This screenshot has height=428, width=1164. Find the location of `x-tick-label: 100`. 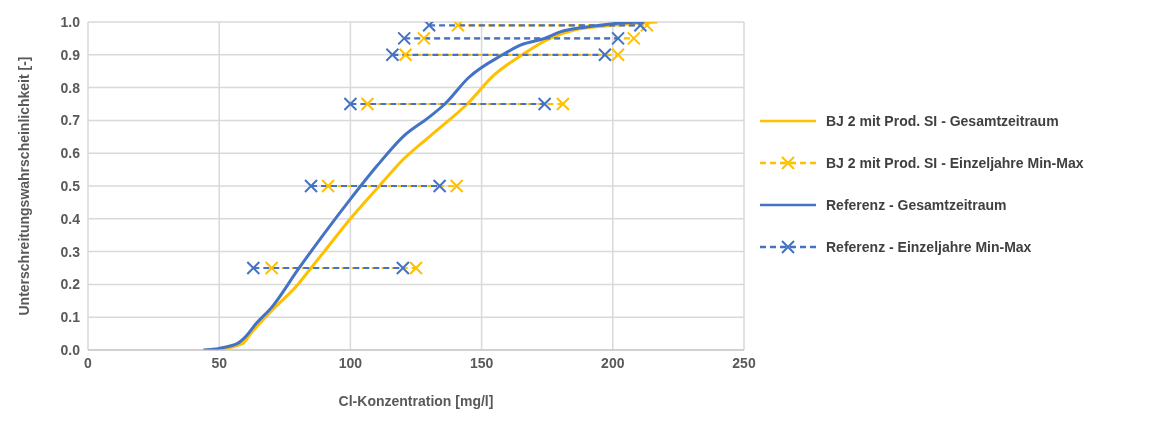

x-tick-label: 100 is located at coordinates (350, 362).